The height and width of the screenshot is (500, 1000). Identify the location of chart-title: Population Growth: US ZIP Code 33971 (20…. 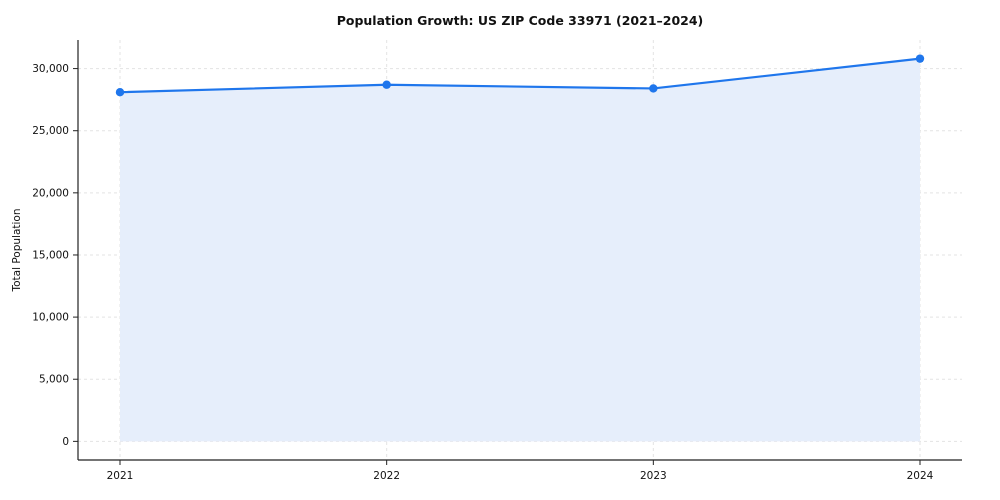
(520, 20).